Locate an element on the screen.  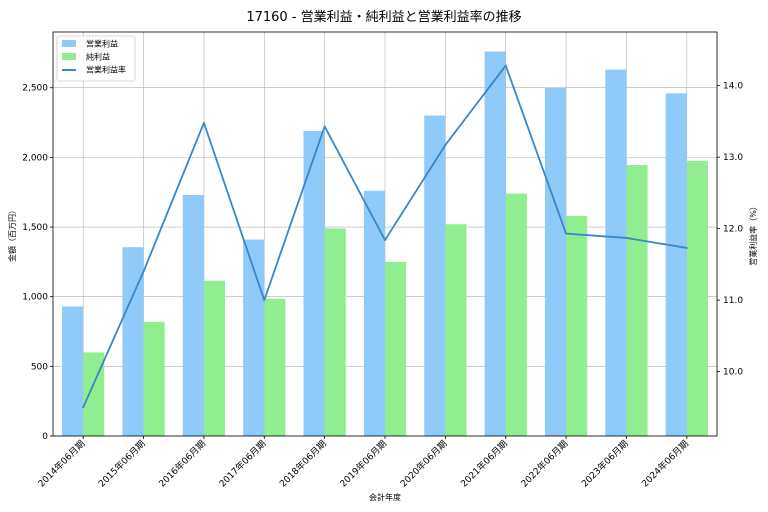
y2-tick-label: 14.0 is located at coordinates (733, 87).